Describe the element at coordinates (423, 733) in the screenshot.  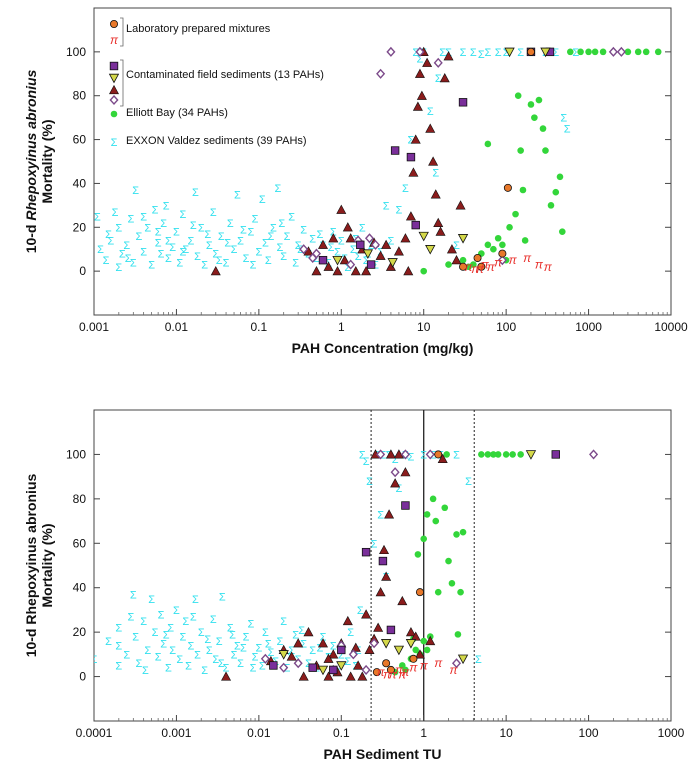
I see `x-tick-label: 1` at that location.